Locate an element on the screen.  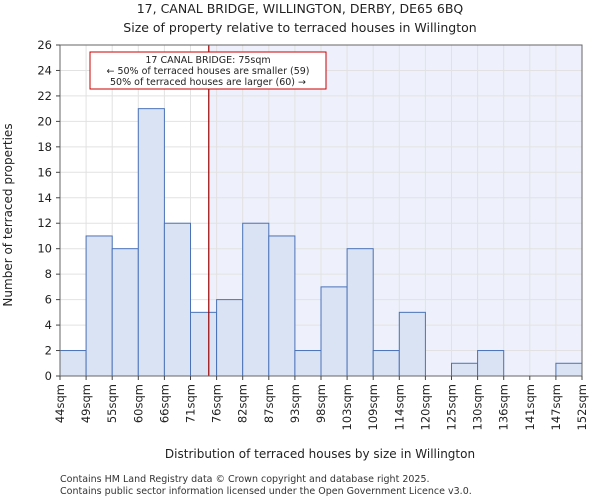
x-tick-label: 66sqm is located at coordinates (164, 403).